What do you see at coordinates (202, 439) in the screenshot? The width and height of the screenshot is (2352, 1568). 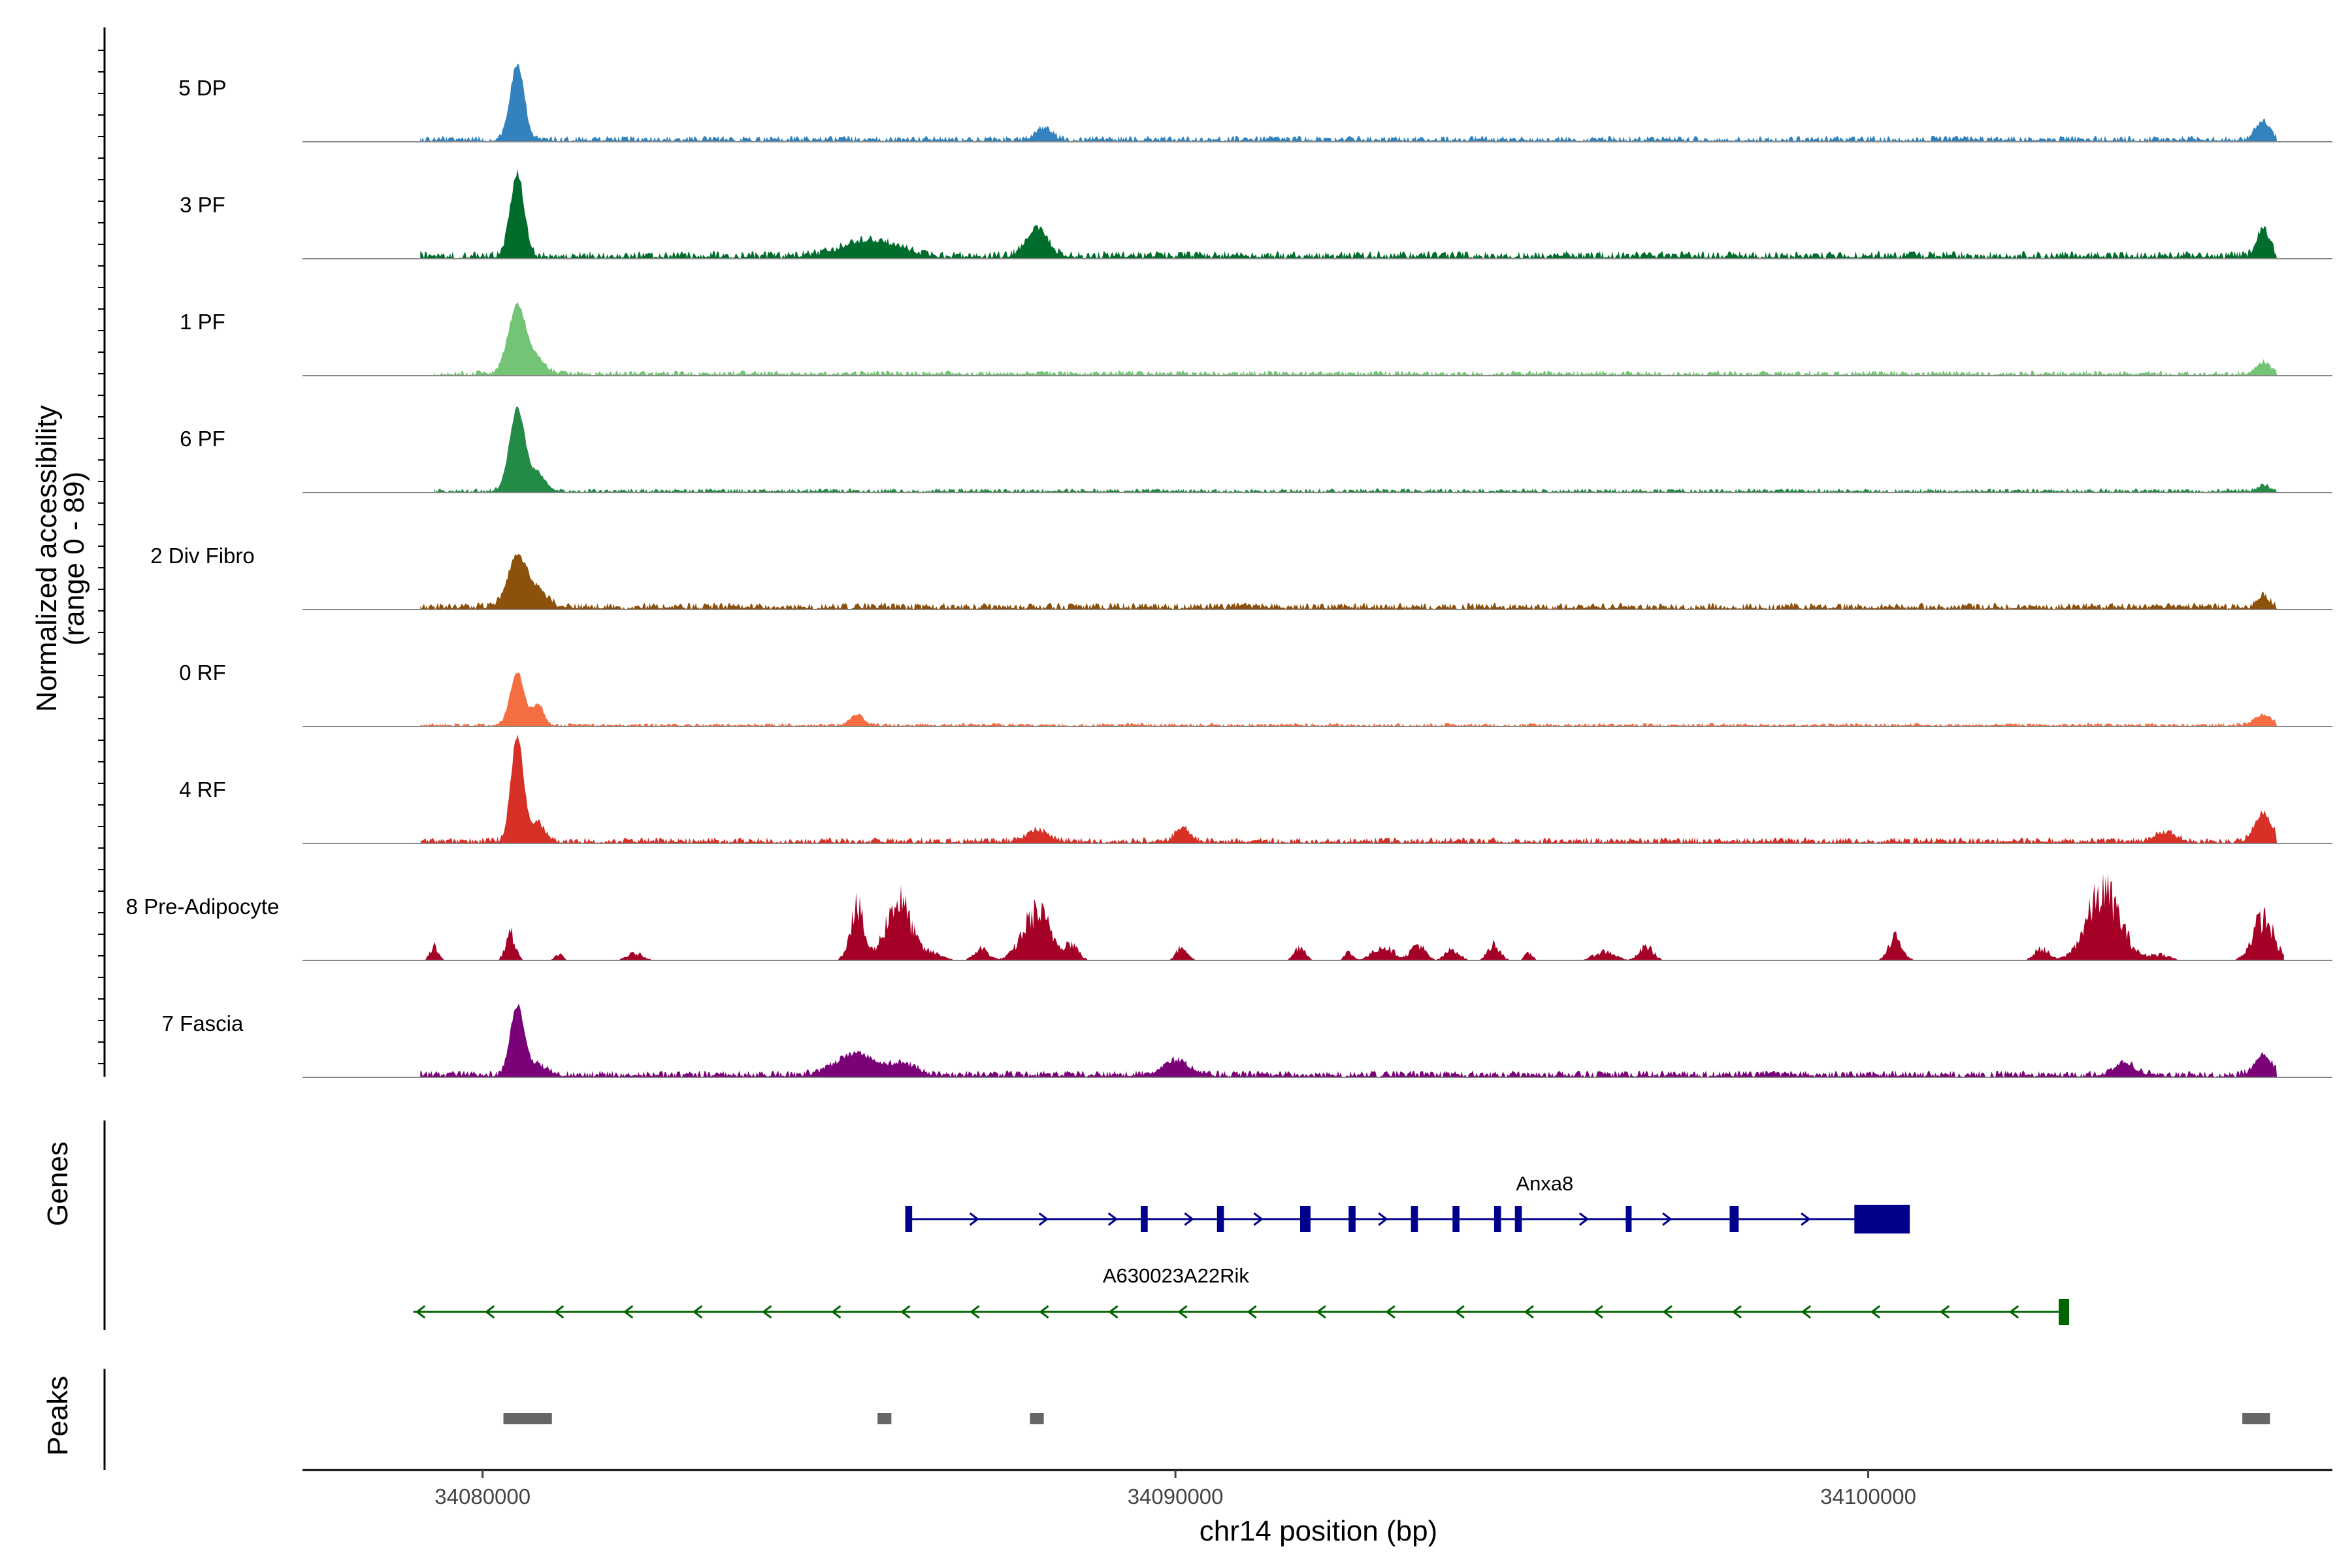 I see `track-label: 6 PF` at bounding box center [202, 439].